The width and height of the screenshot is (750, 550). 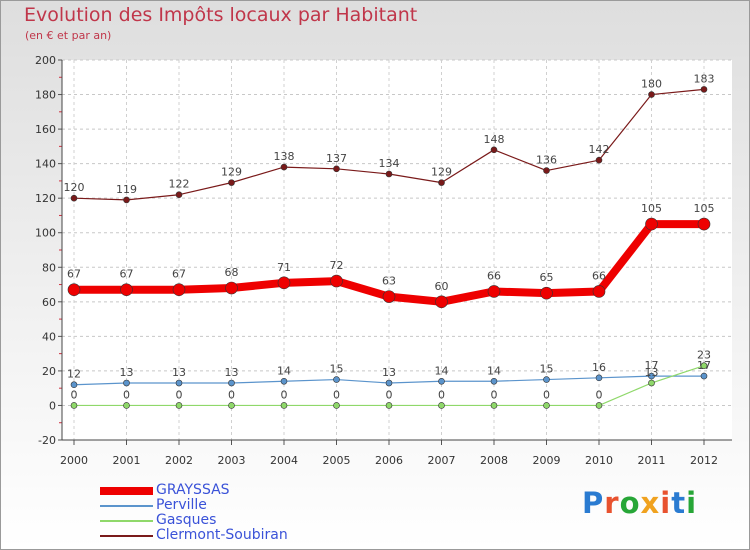 I want to click on y-tick-label: 60, so click(x=49, y=302).